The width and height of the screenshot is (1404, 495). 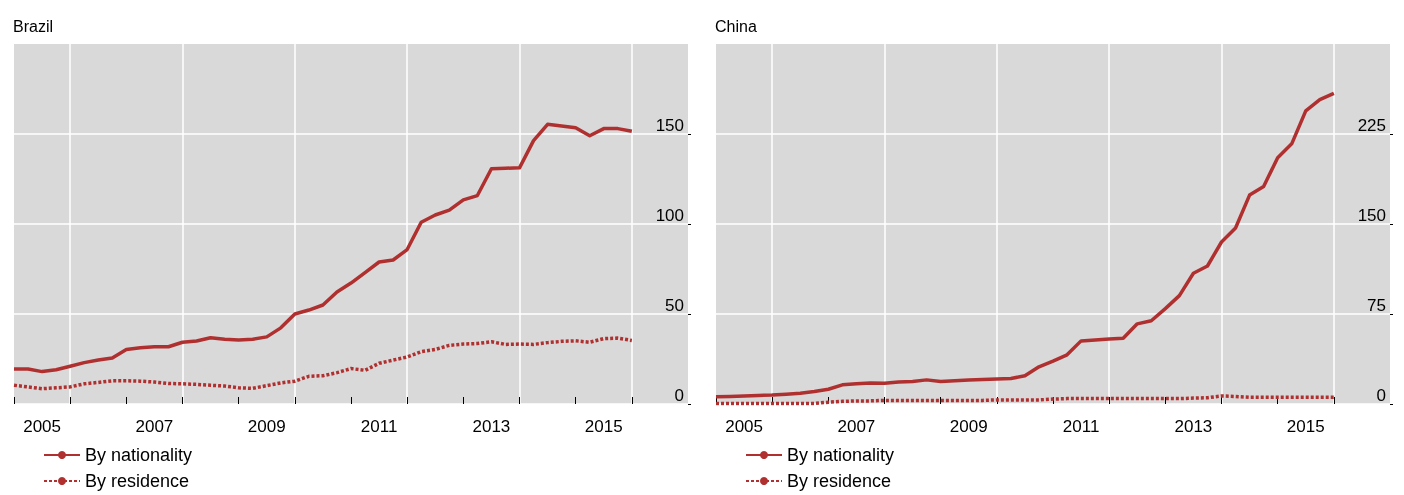 What do you see at coordinates (33, 26) in the screenshot?
I see `chart-title: Brazil` at bounding box center [33, 26].